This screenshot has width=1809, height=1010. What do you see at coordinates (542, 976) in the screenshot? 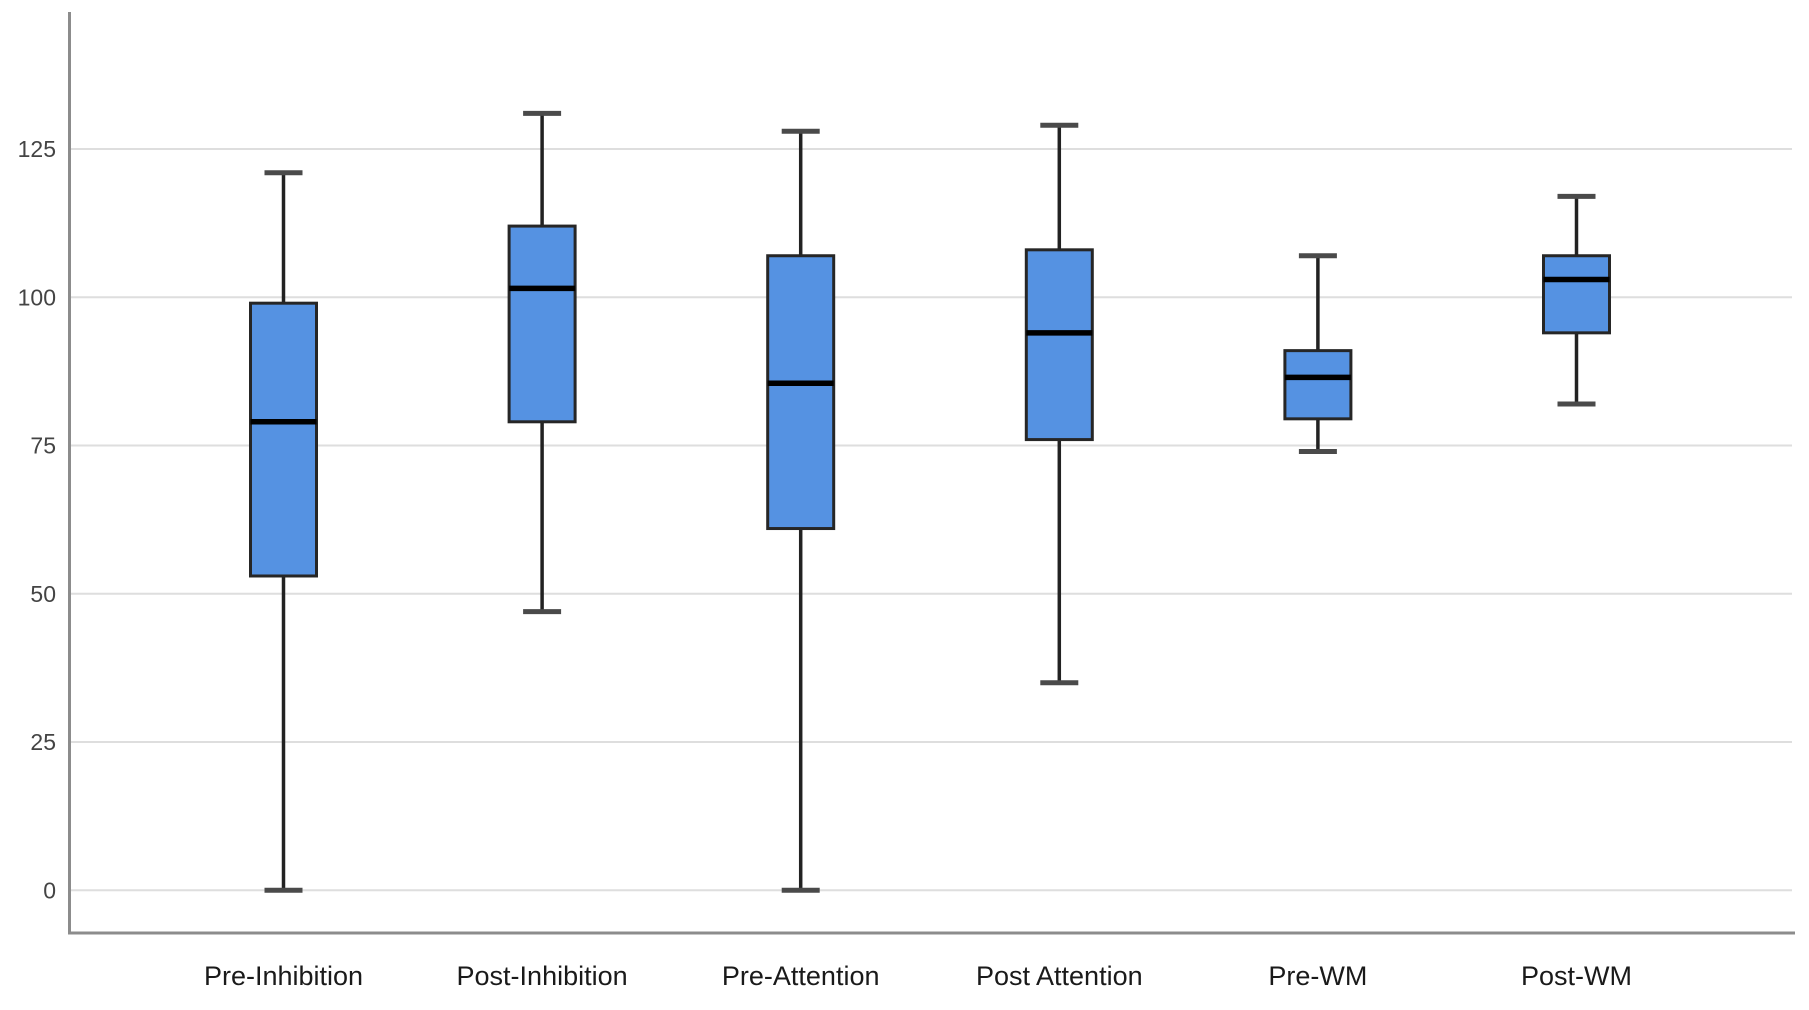
I see `category-label: Post-Inhibition` at bounding box center [542, 976].